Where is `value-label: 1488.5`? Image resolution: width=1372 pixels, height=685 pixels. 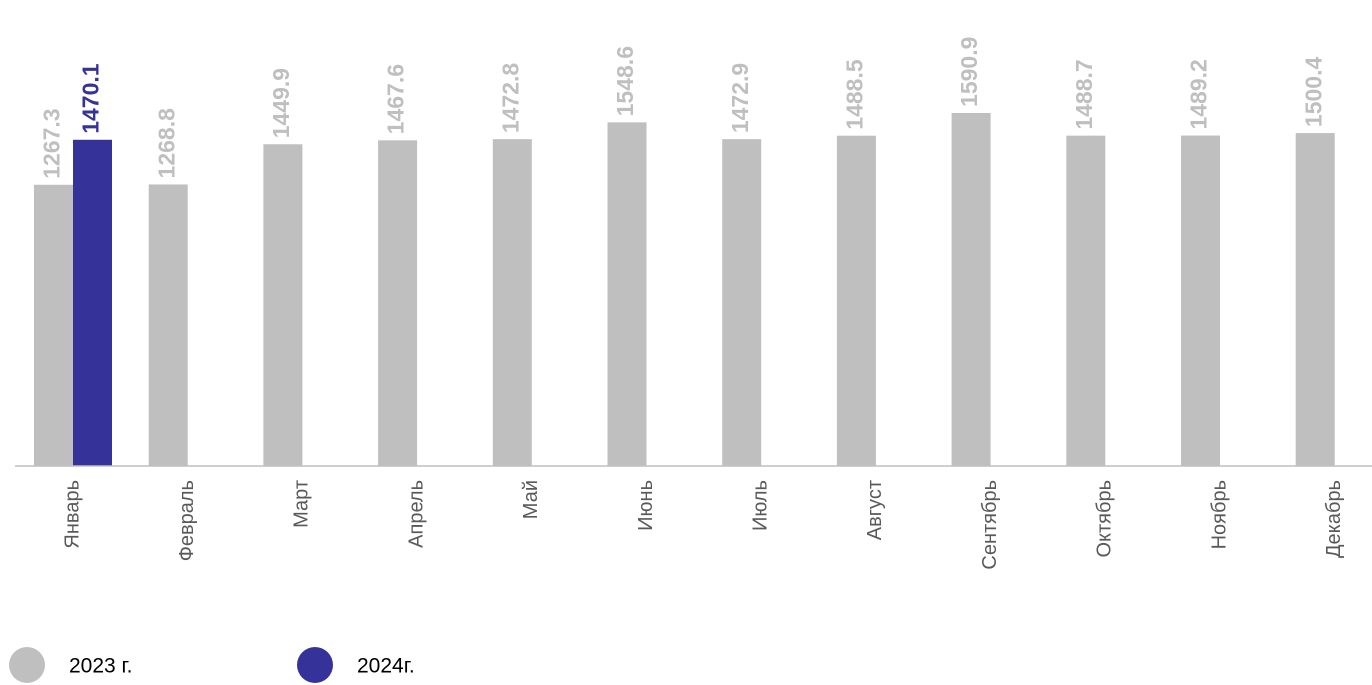 value-label: 1488.5 is located at coordinates (854, 94).